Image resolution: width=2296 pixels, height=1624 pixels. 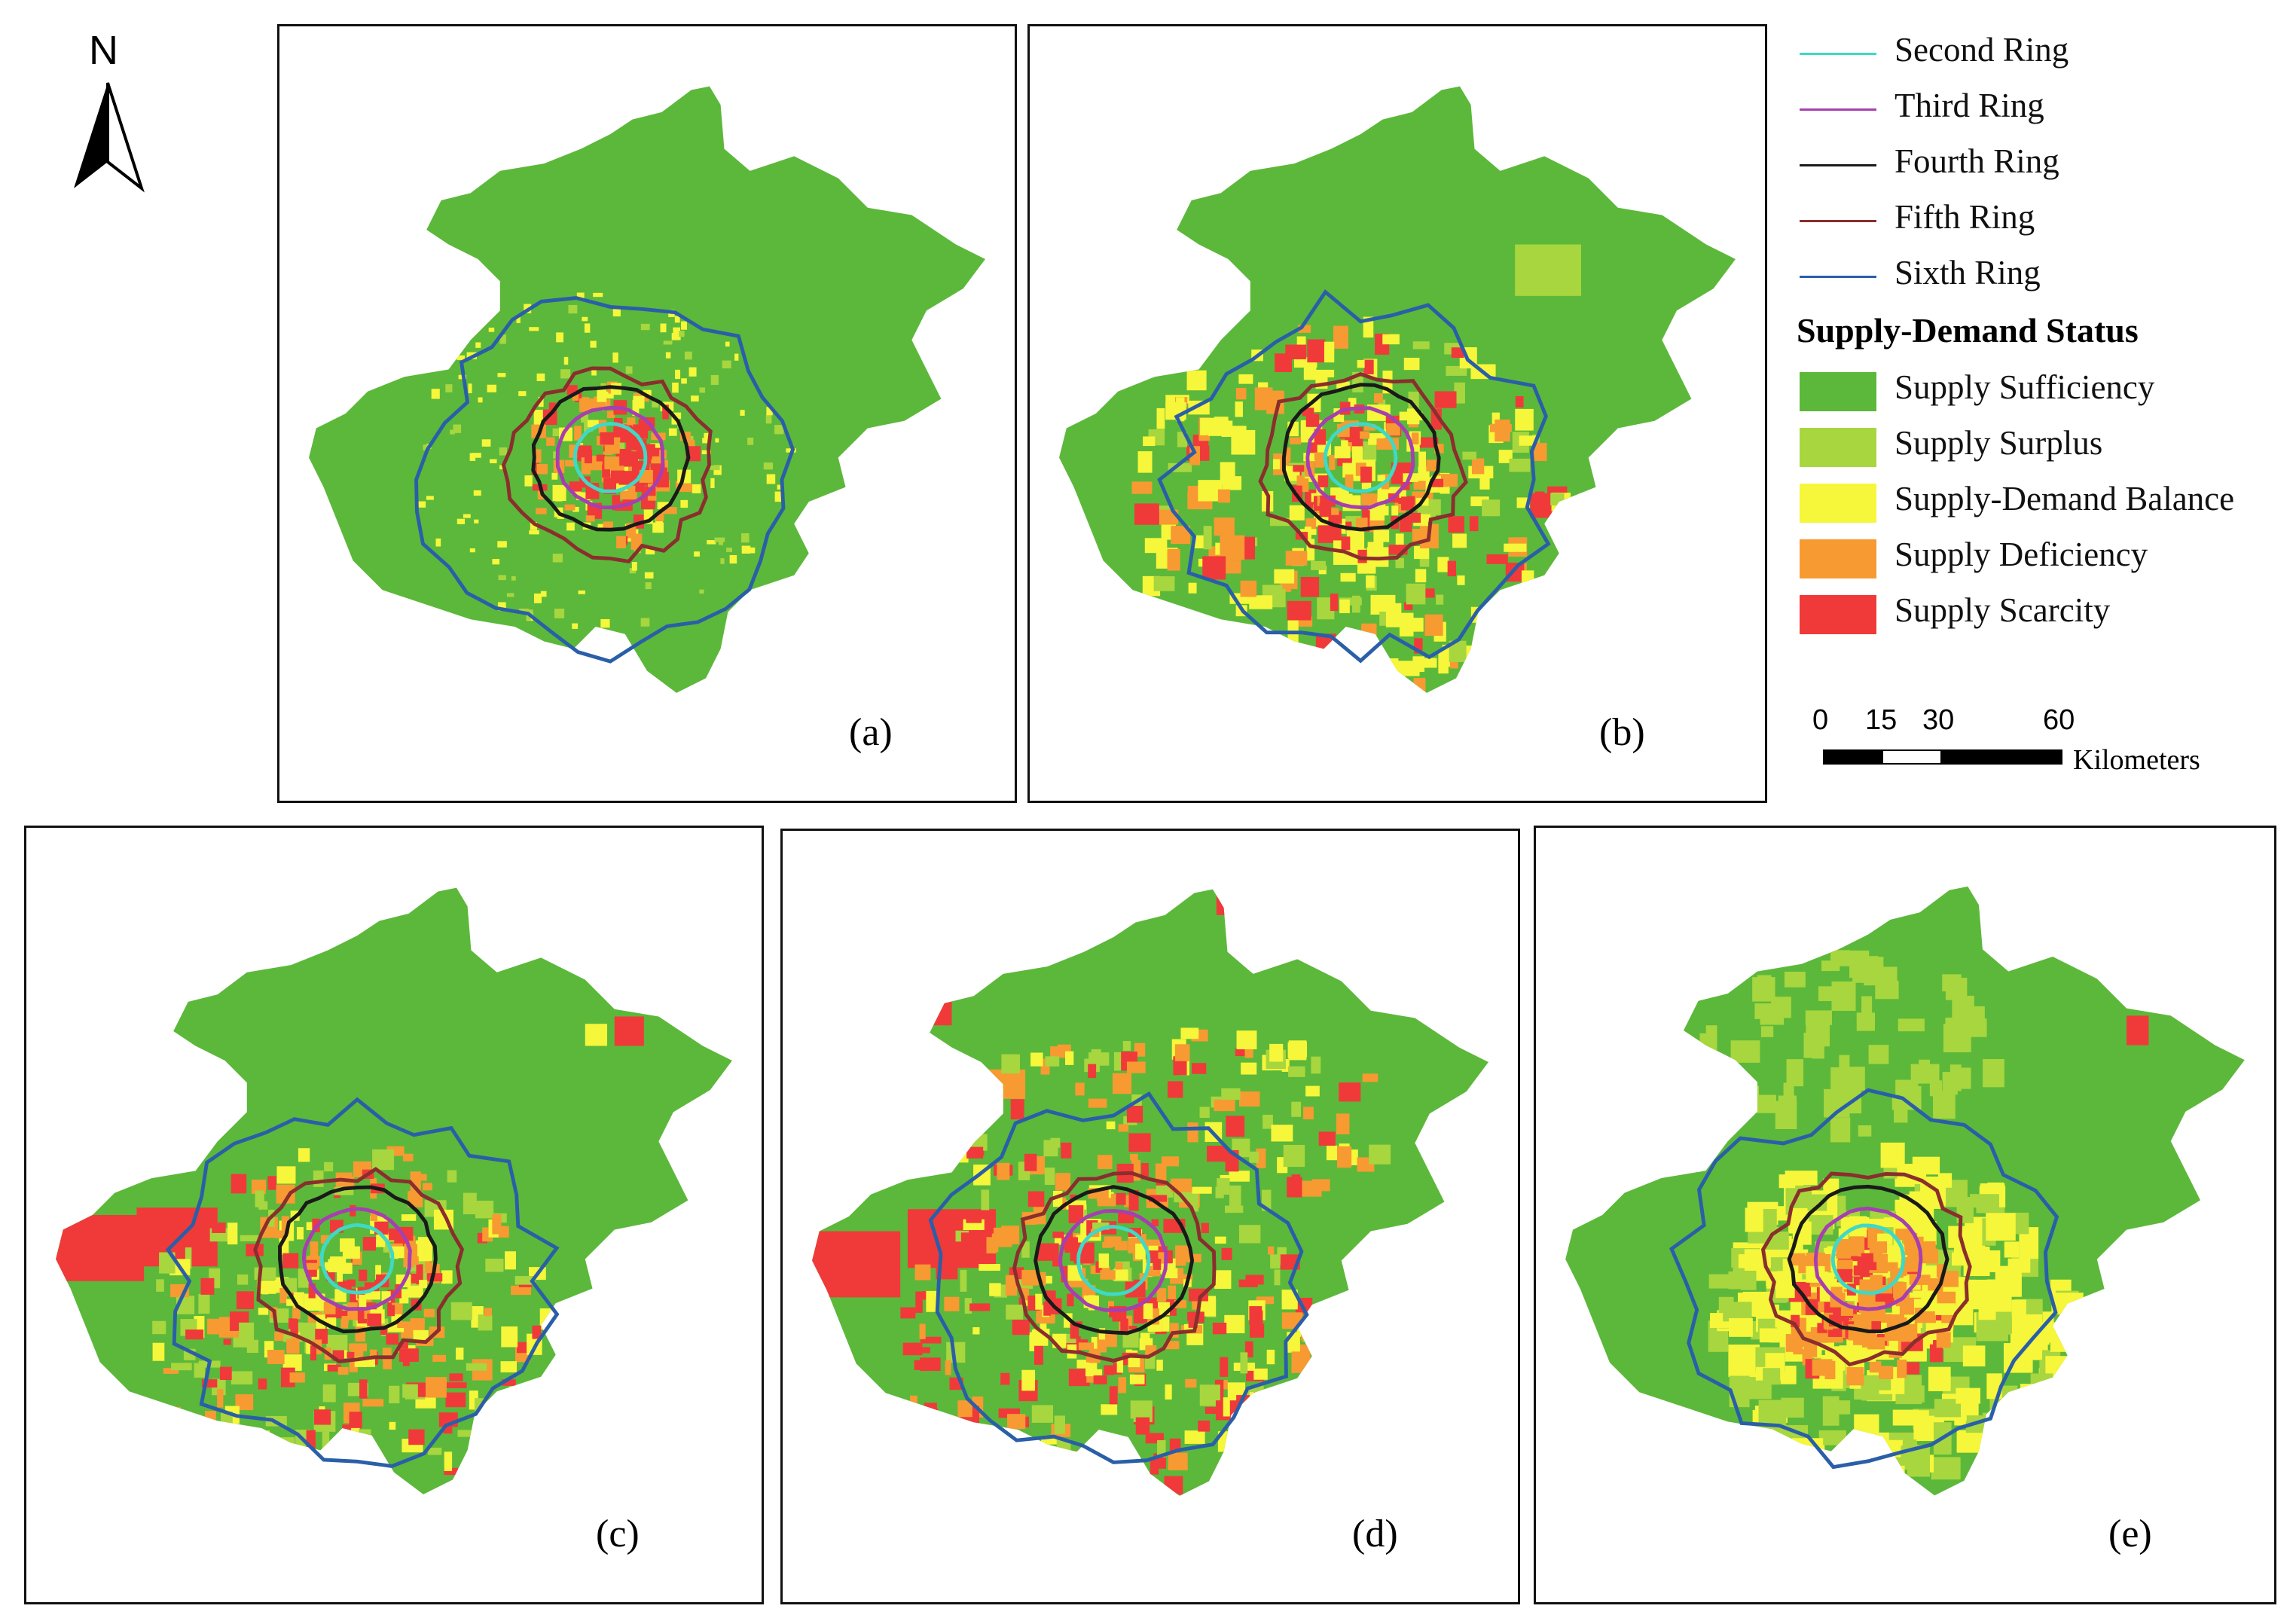 I want to click on legend-item-supply-surplus: Supply Surplus, so click(x=2046, y=451).